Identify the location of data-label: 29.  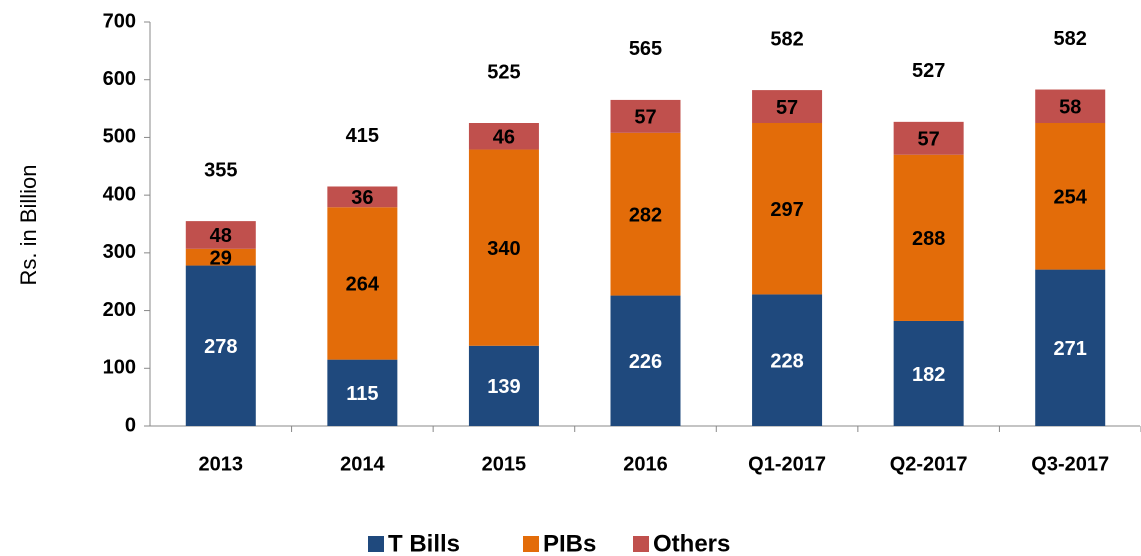
(221, 258).